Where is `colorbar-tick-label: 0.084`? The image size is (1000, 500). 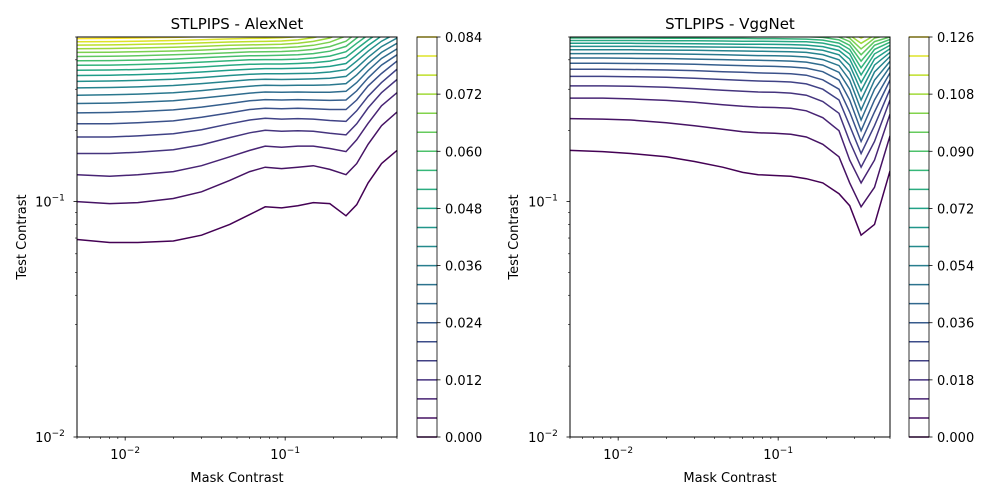
colorbar-tick-label: 0.084 is located at coordinates (463, 38).